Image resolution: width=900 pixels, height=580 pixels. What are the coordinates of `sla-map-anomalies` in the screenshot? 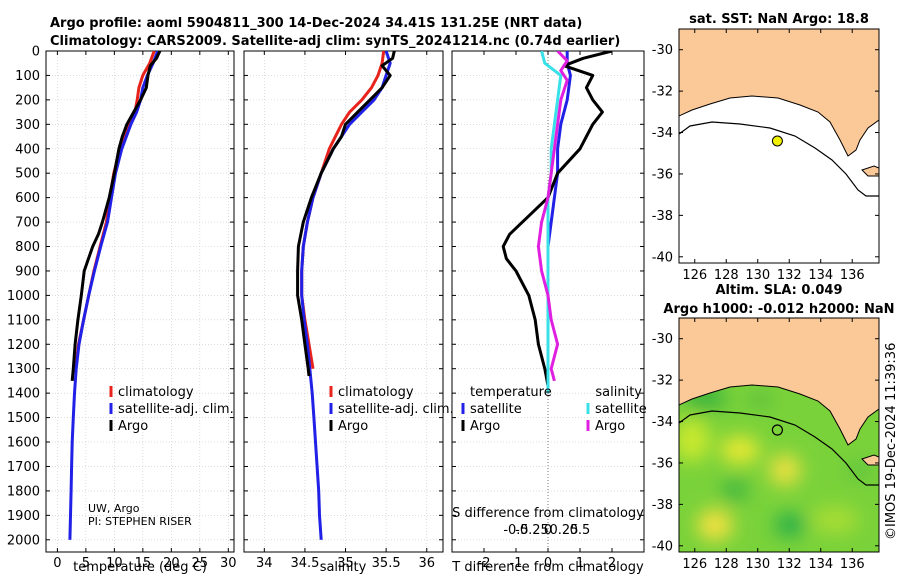 It's located at (776, 463).